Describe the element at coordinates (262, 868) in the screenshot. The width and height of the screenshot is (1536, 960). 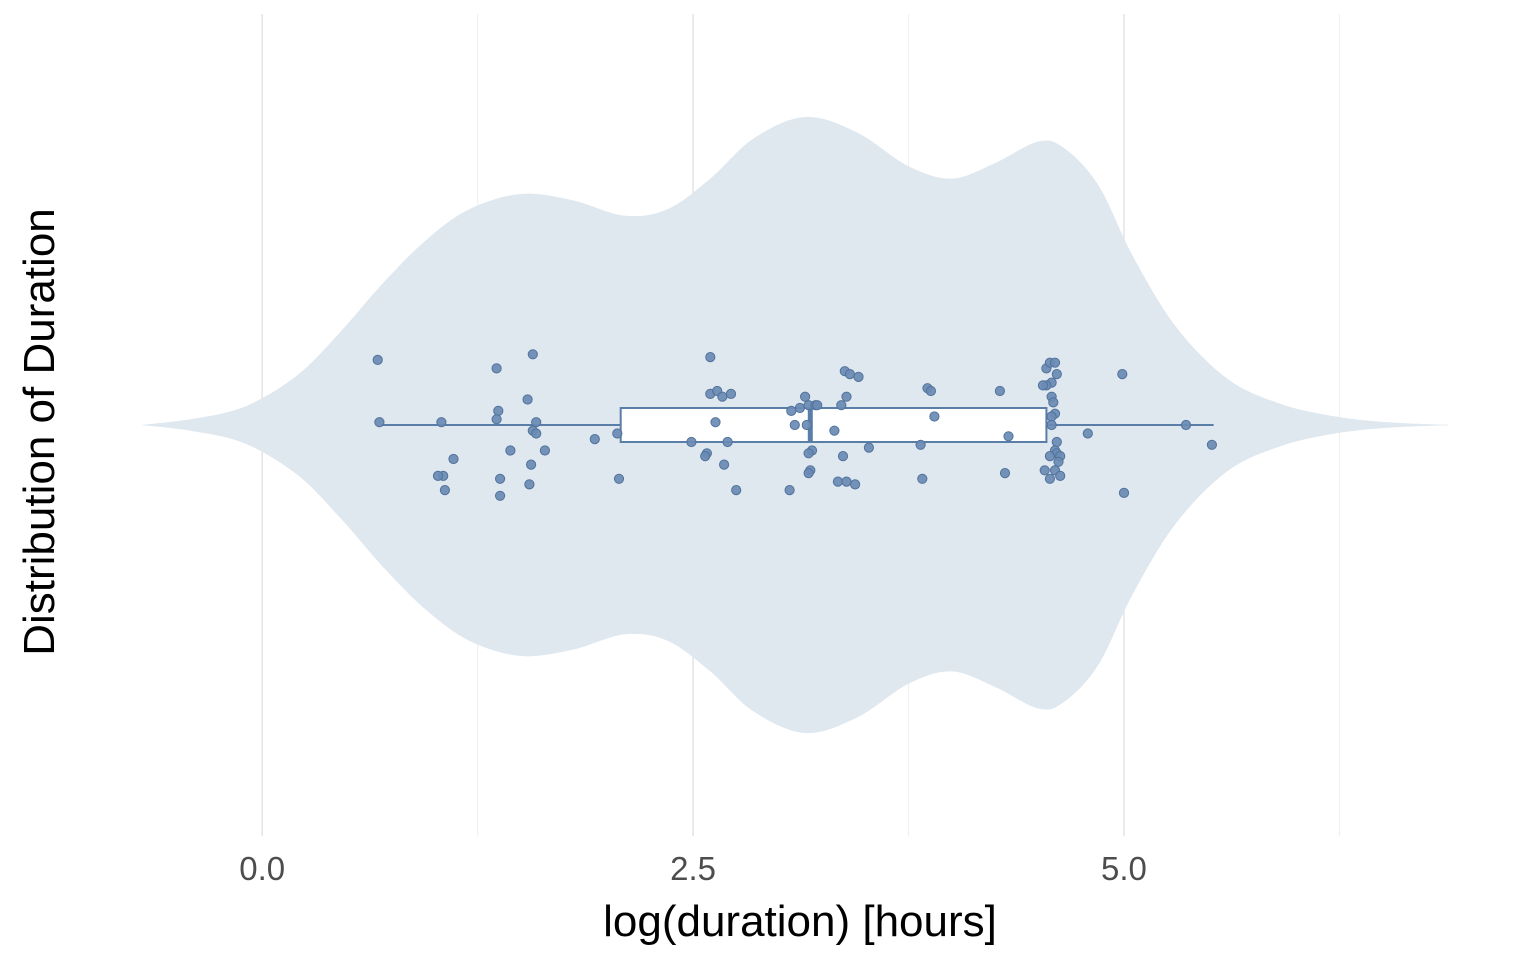
I see `x-tick-label: 0.0` at that location.